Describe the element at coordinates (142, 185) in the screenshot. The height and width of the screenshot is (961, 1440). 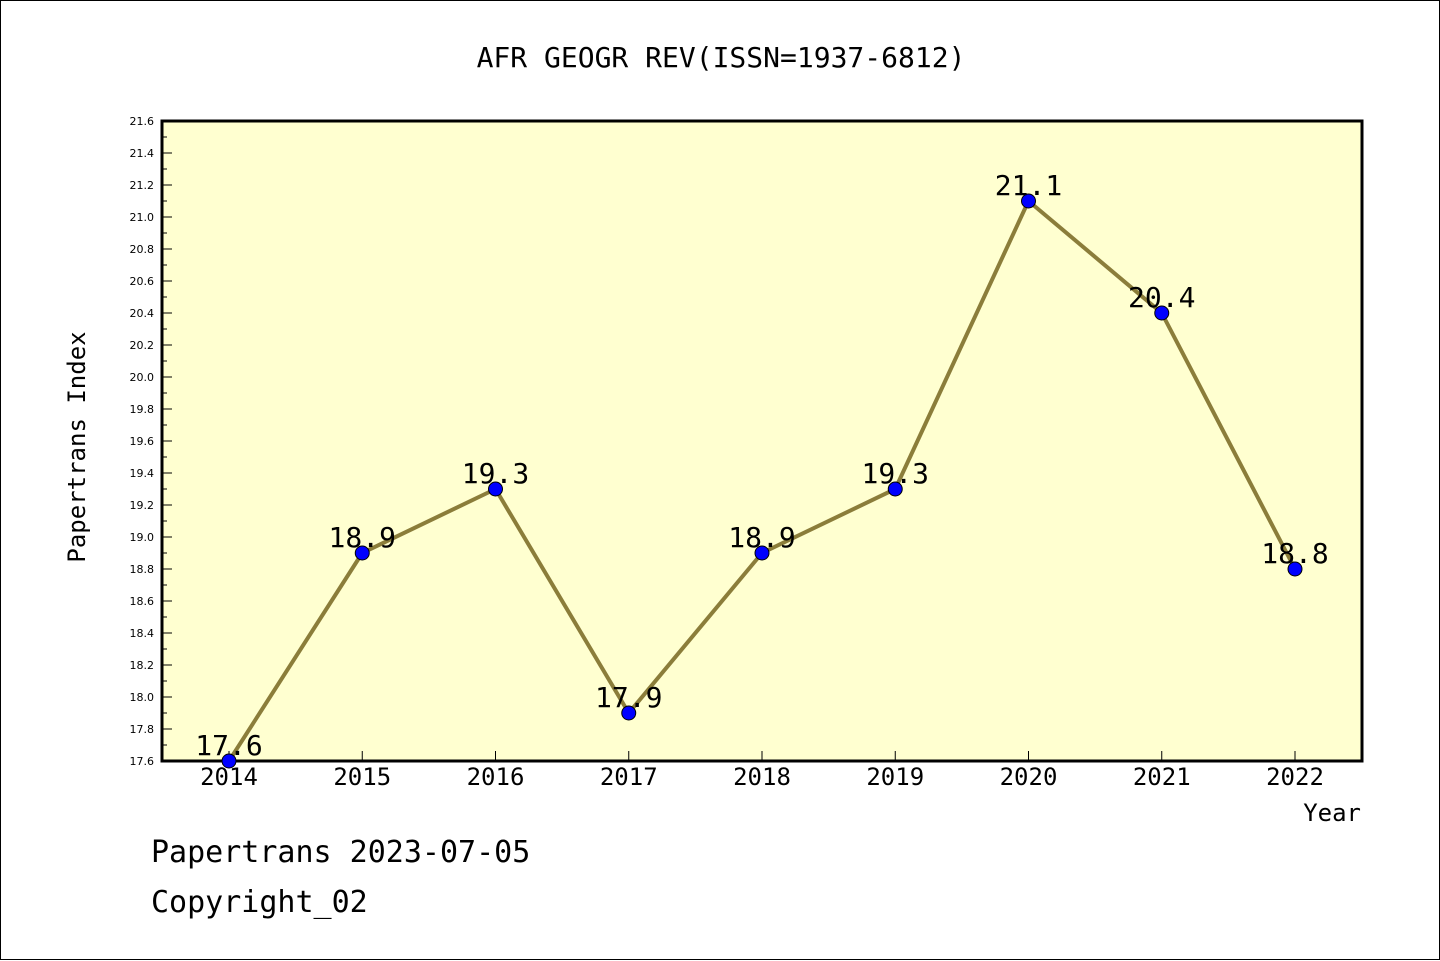
I see `y-tick-label: 21.2` at that location.